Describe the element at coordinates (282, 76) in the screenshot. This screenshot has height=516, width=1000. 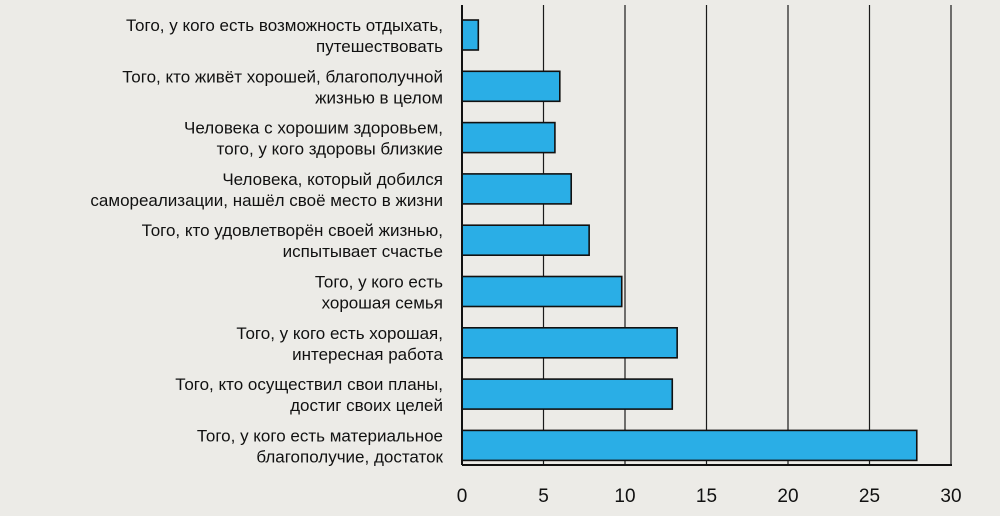
I see `category-label-line: Того, кто живёт хорошей, благополучной` at that location.